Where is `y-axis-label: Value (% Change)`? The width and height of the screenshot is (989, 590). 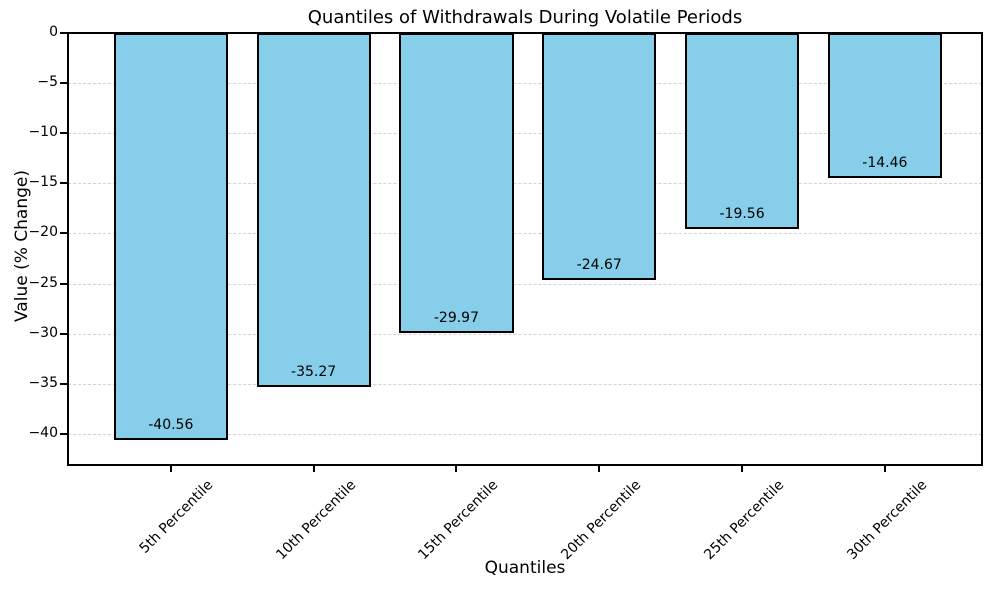 y-axis-label: Value (% Change) is located at coordinates (22, 246).